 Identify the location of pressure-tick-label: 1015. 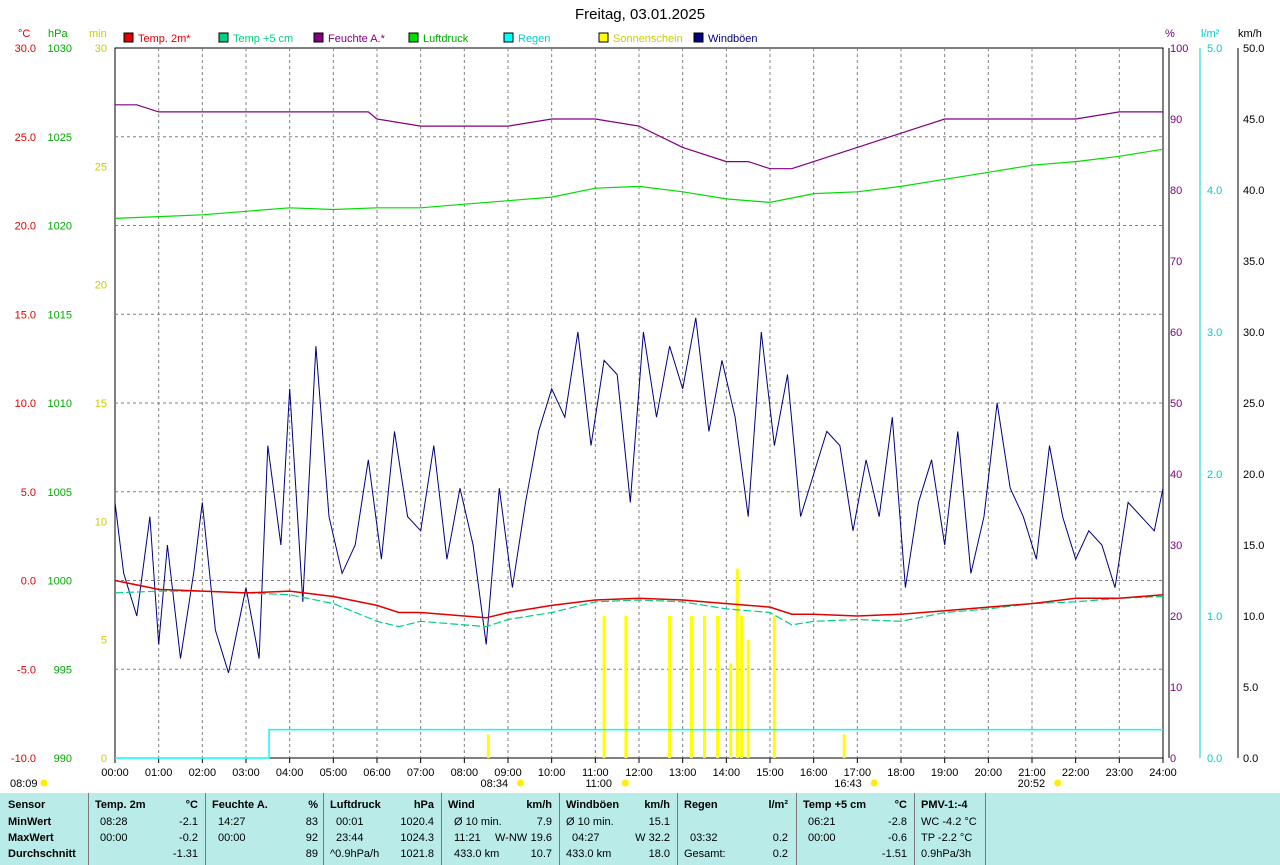
(60, 315).